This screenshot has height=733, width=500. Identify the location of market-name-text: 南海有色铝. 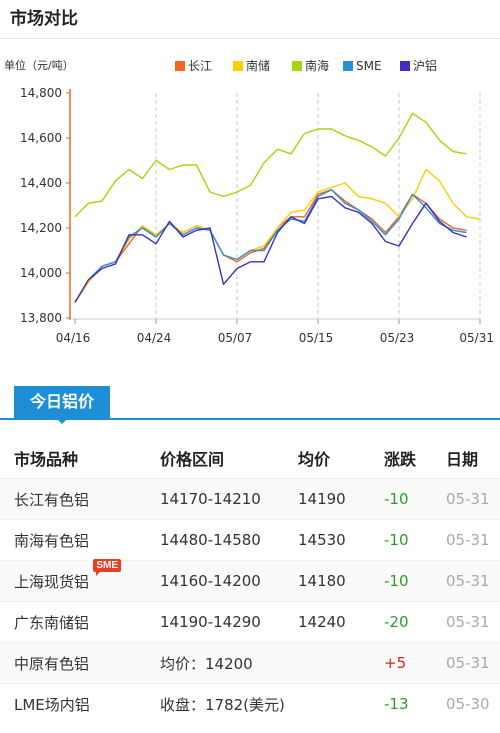
(52, 540).